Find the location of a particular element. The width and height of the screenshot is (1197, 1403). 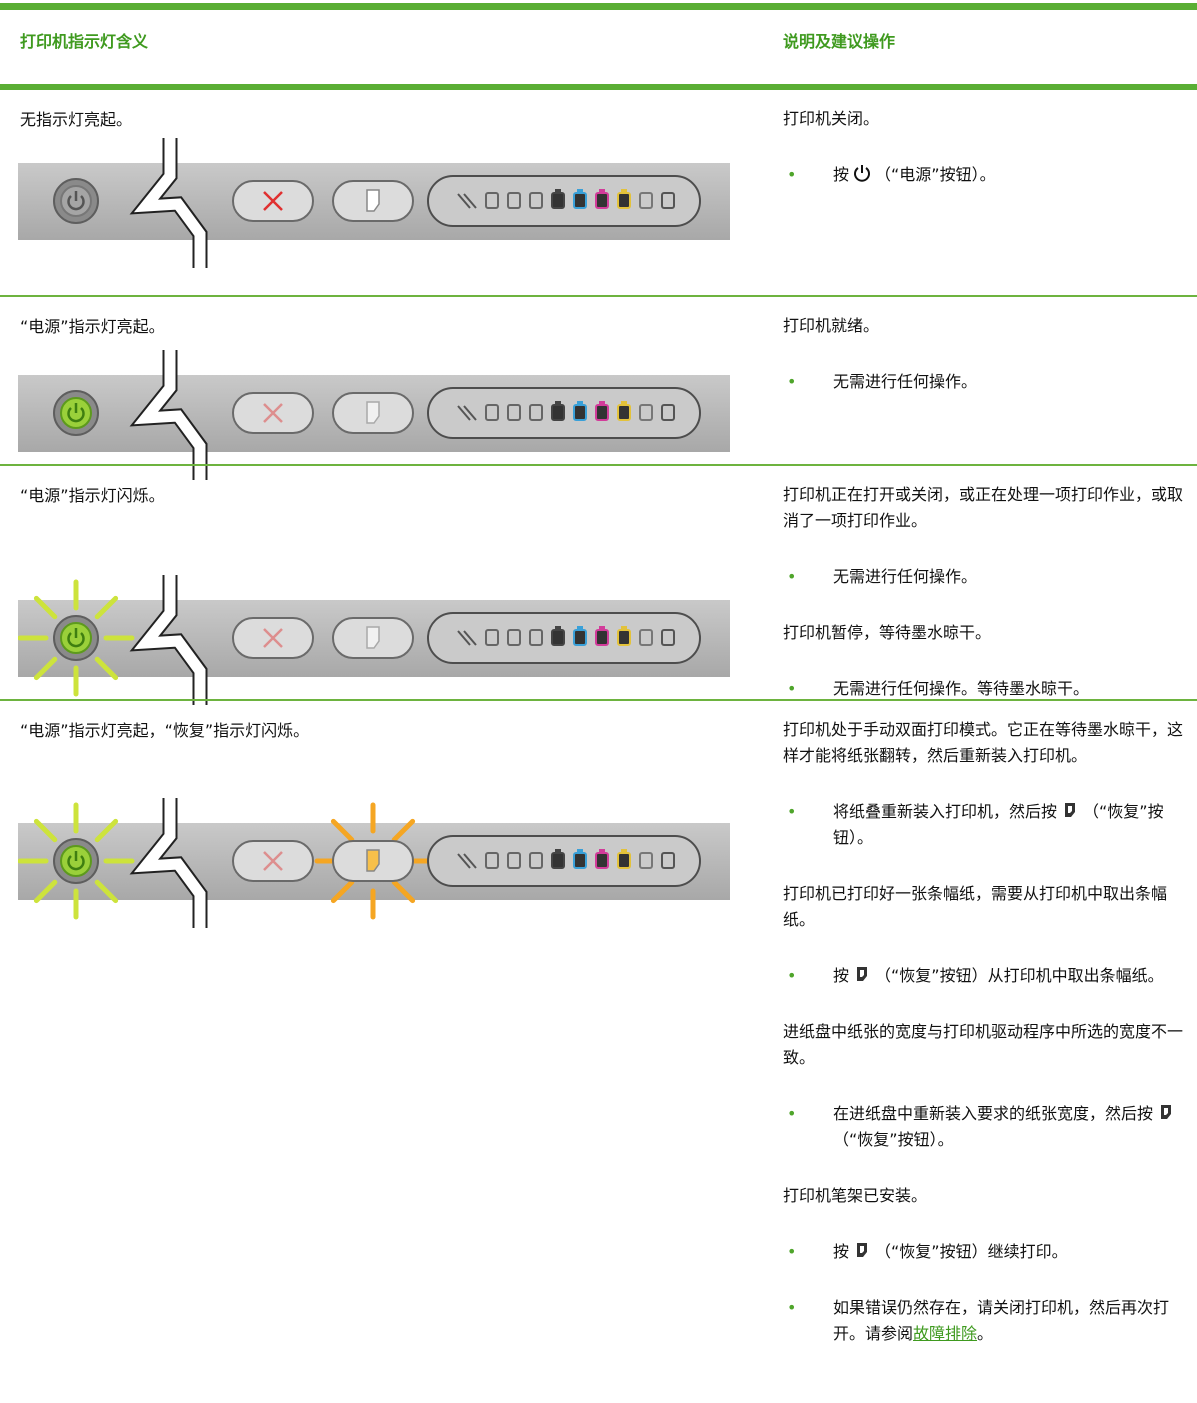

explanation: 打印机关闭。 • 按 （“电源”按钮）。 is located at coordinates (985, 162).